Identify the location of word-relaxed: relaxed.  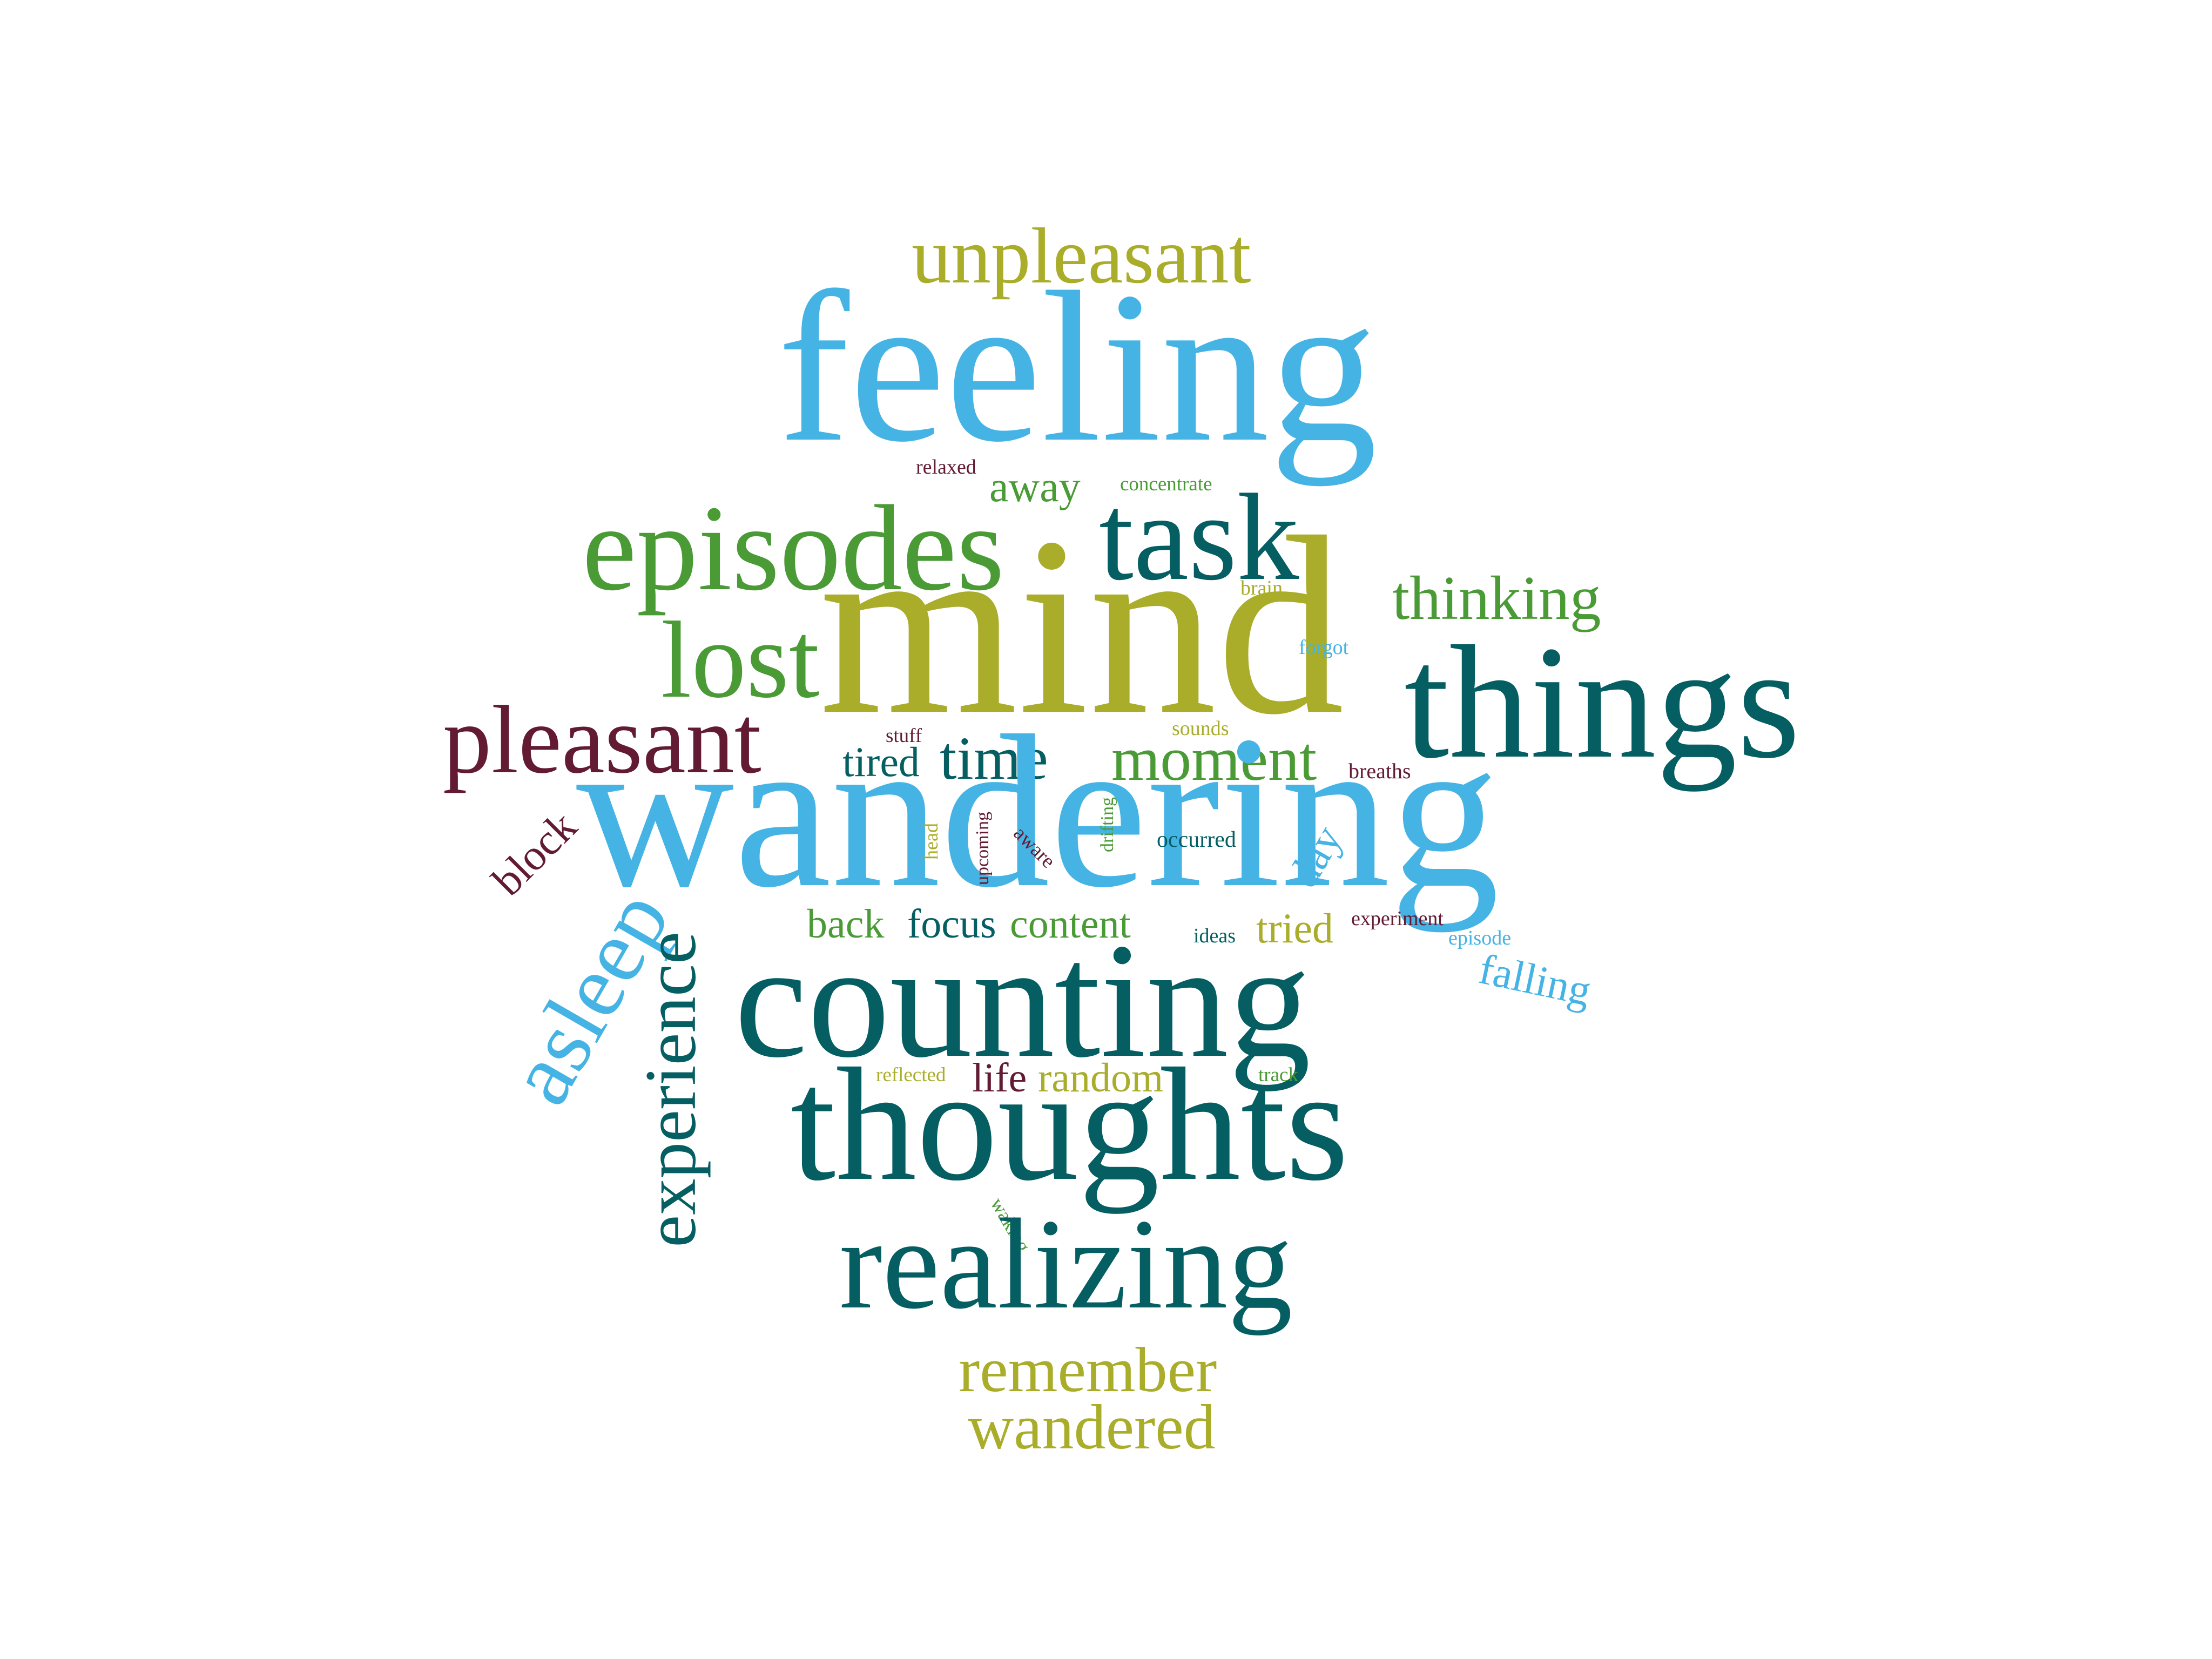
(946, 467).